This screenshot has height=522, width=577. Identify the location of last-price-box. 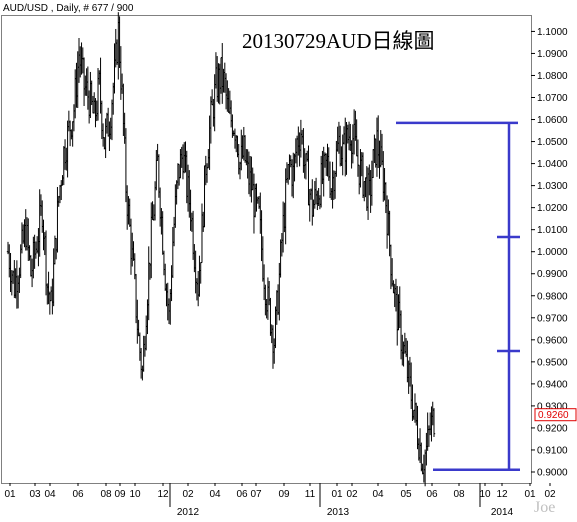
(555, 415).